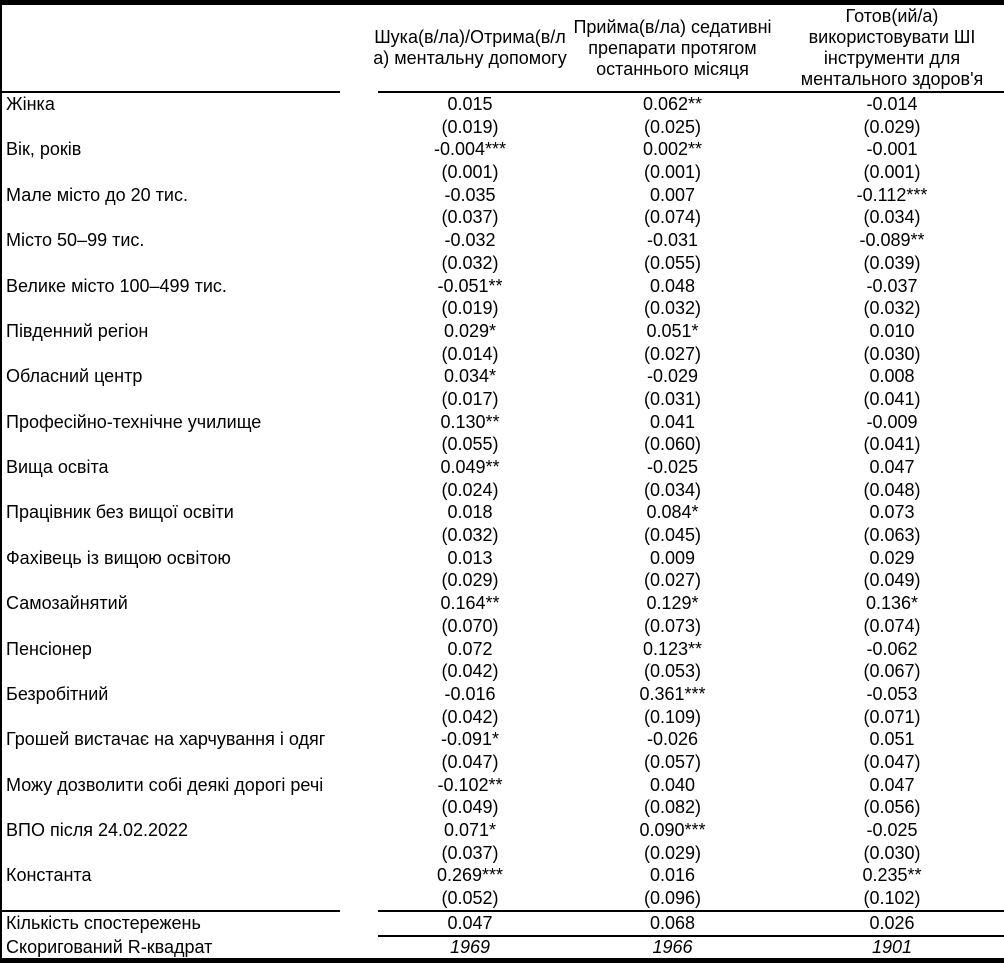 The height and width of the screenshot is (963, 1004). What do you see at coordinates (188, 48) in the screenshot?
I see `header-corner-cell` at bounding box center [188, 48].